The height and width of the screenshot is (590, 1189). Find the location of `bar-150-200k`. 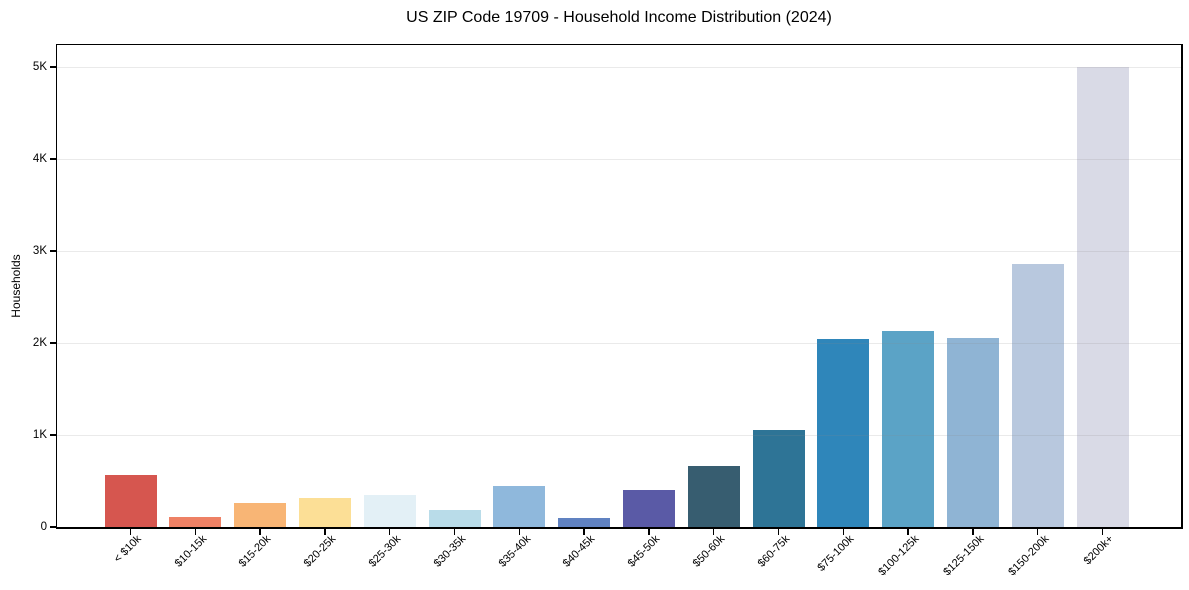

bar-150-200k is located at coordinates (1037, 395).